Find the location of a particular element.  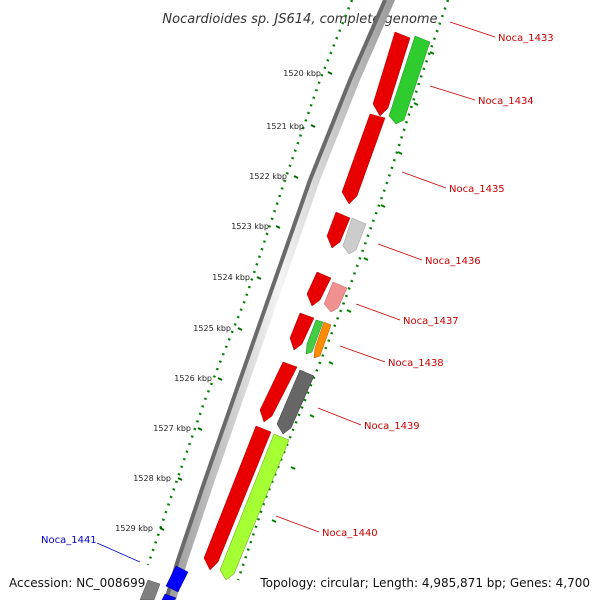

gene-arrow-noca-1438-orange is located at coordinates (322, 340).